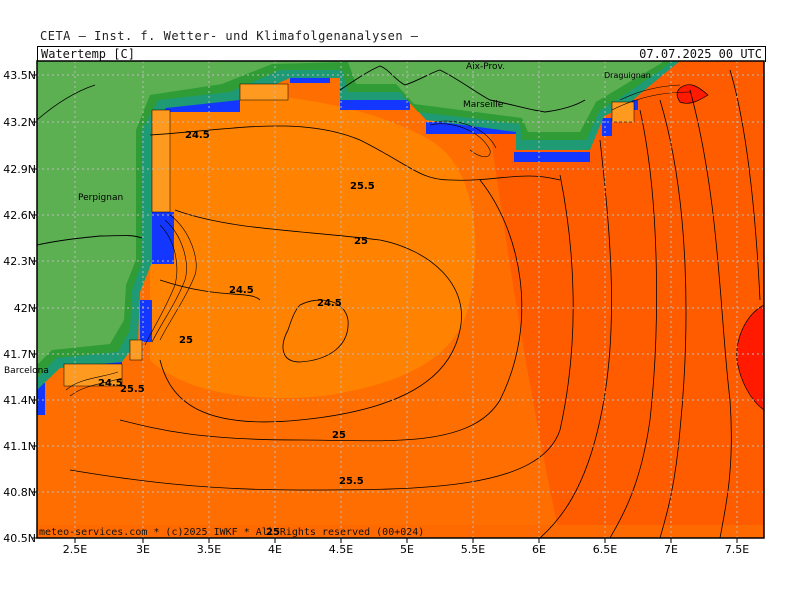  Describe the element at coordinates (19, 122) in the screenshot. I see `lat-tick: 43.2N` at that location.